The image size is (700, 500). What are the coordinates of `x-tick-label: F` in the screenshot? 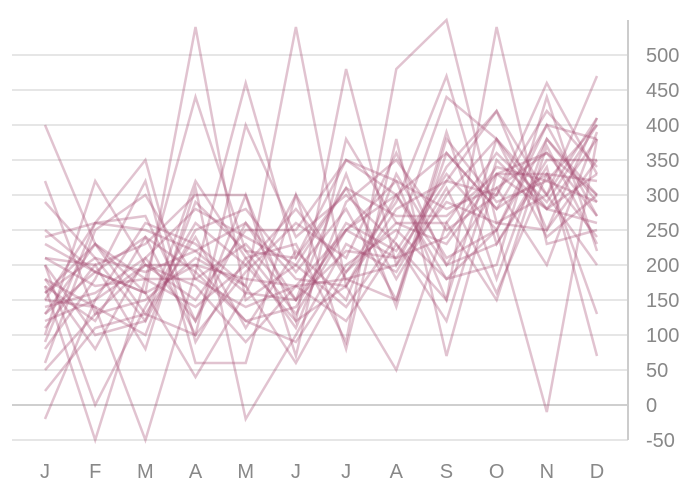 It's located at (95, 472).